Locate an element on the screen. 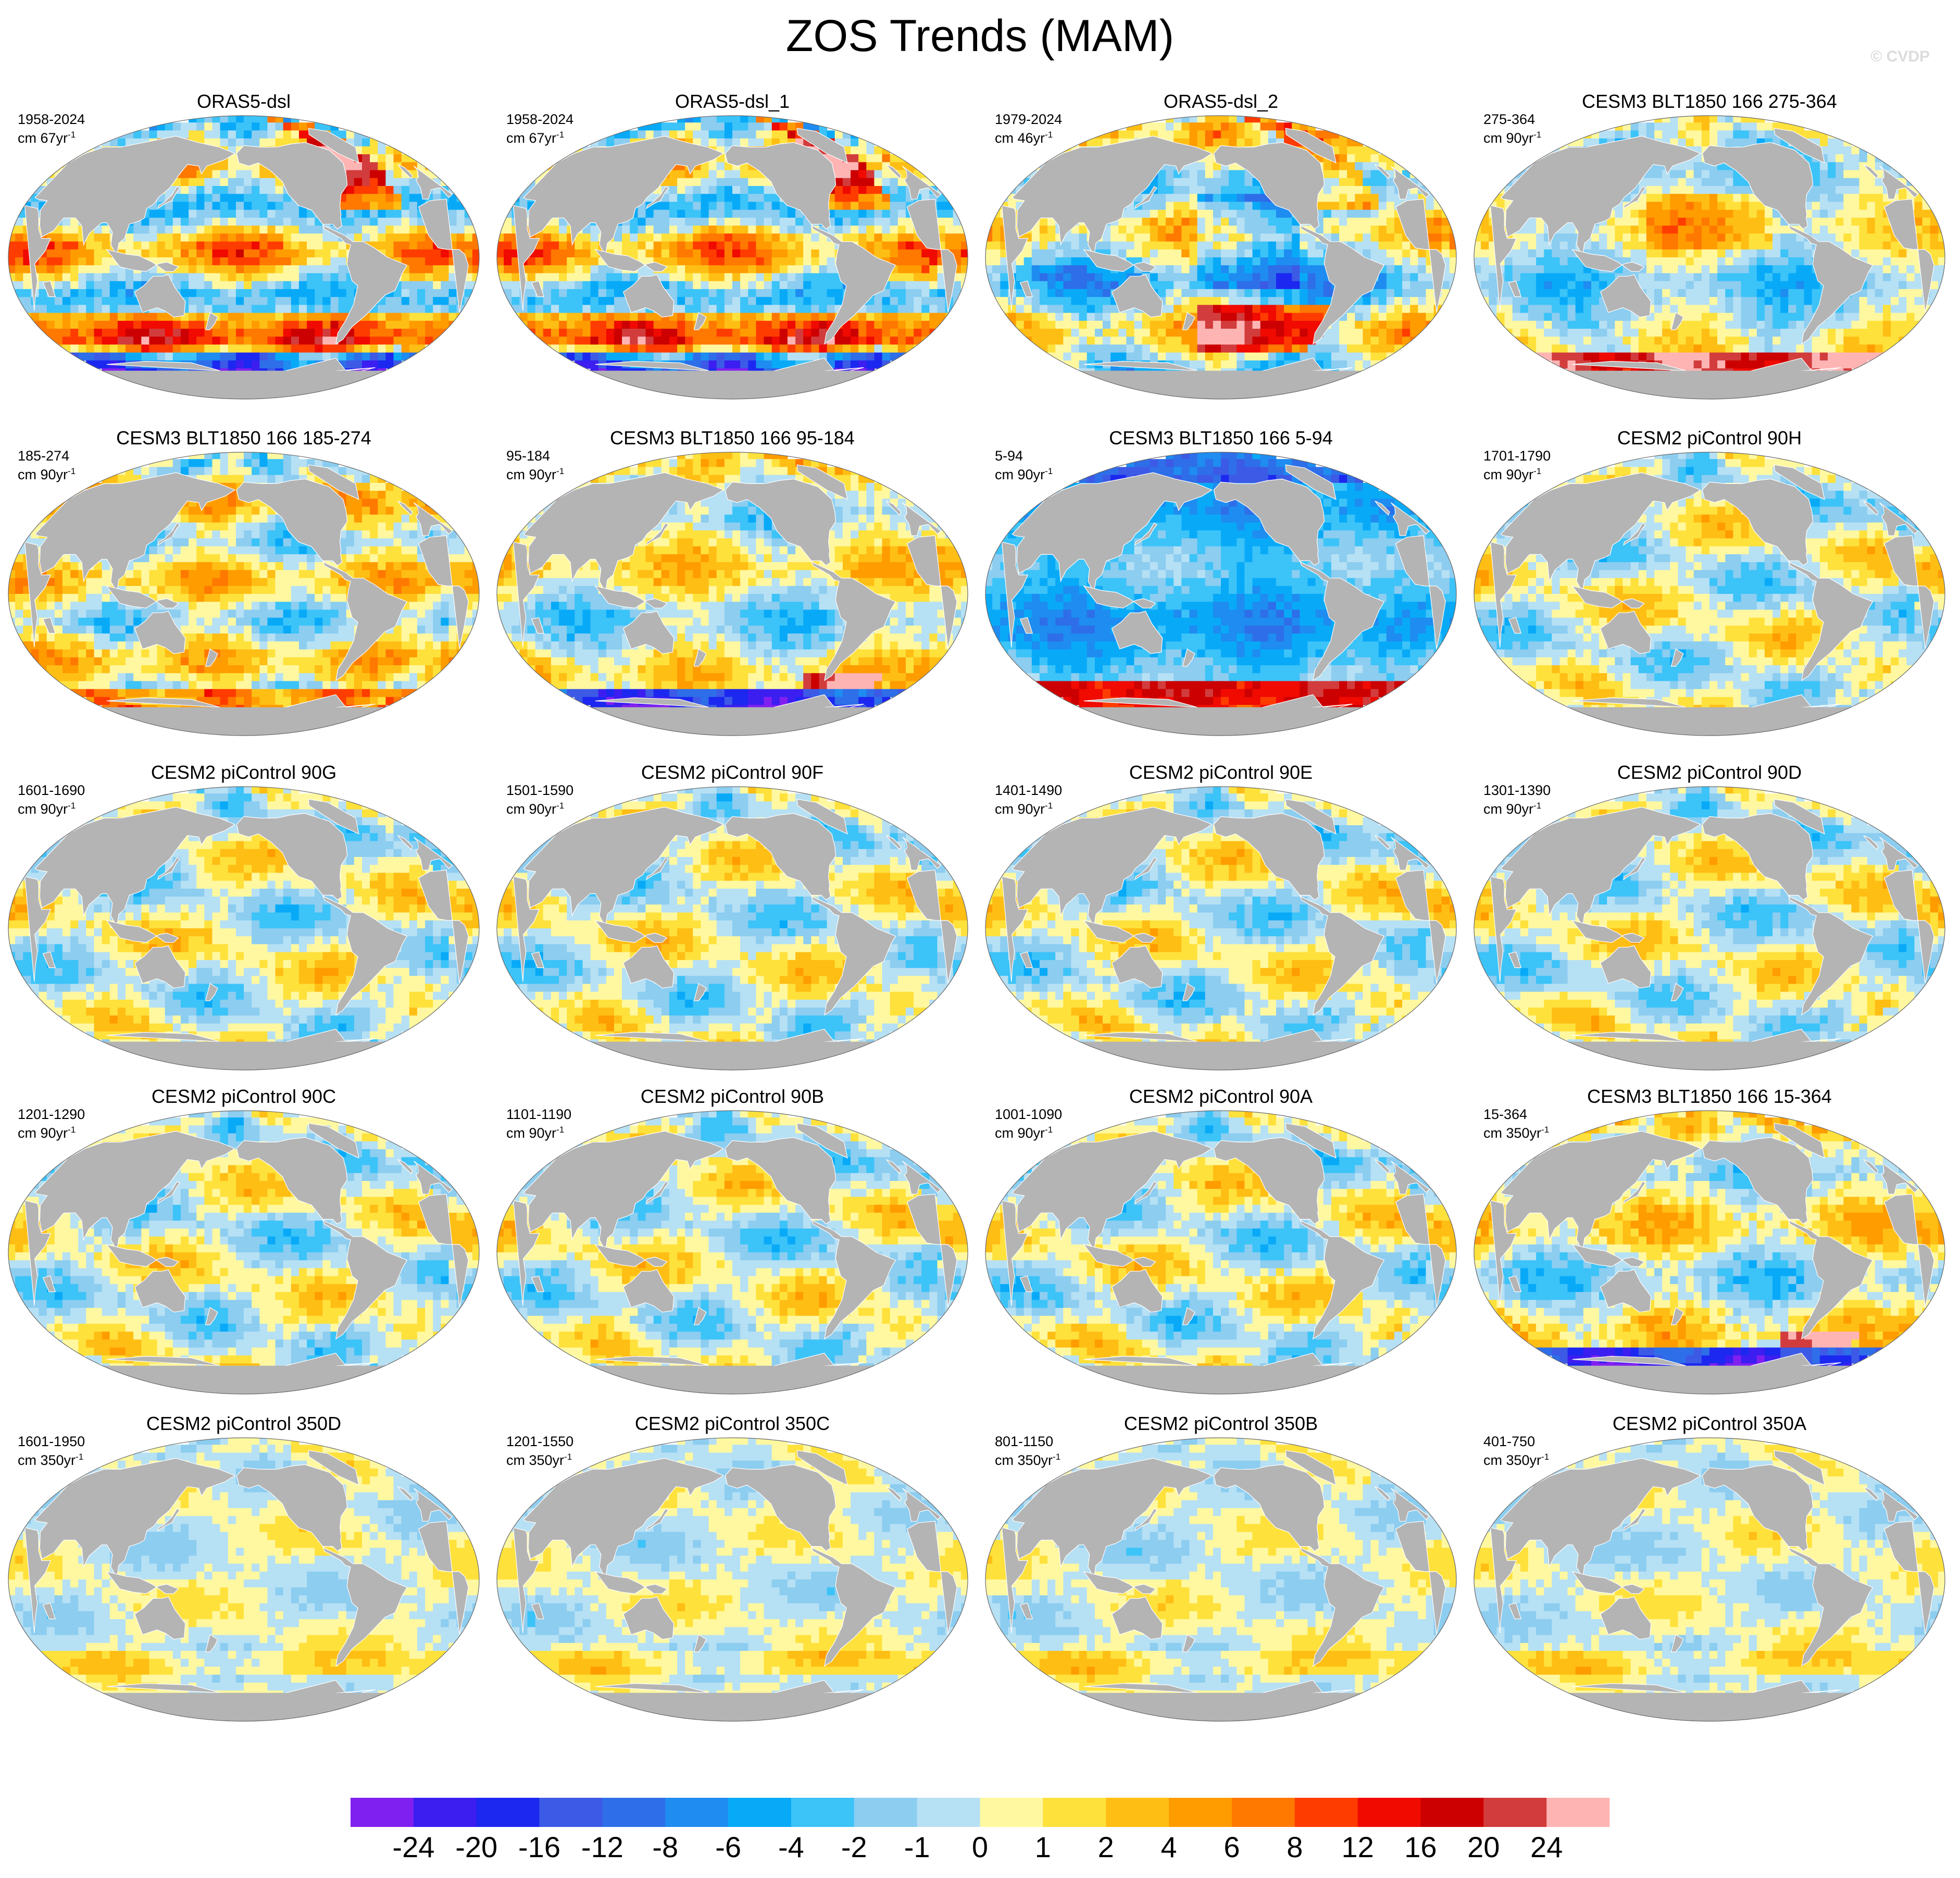 This screenshot has height=1878, width=1960. world-map is located at coordinates (1710, 1252).